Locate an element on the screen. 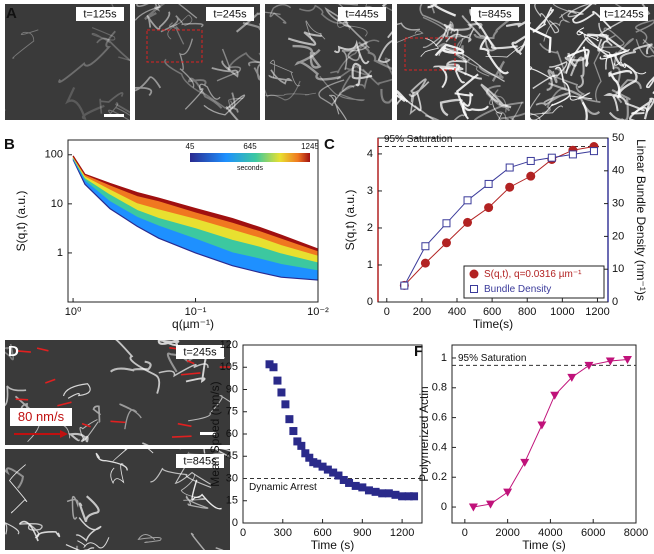  x-axis-label: Time(s) is located at coordinates (493, 324).